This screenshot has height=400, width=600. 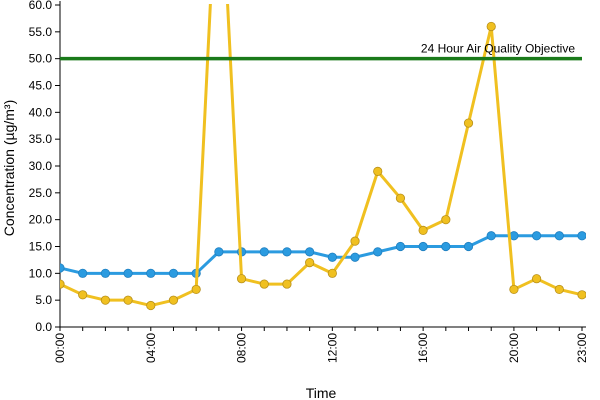 I want to click on y-tick-label: 50.0, so click(x=41, y=59).